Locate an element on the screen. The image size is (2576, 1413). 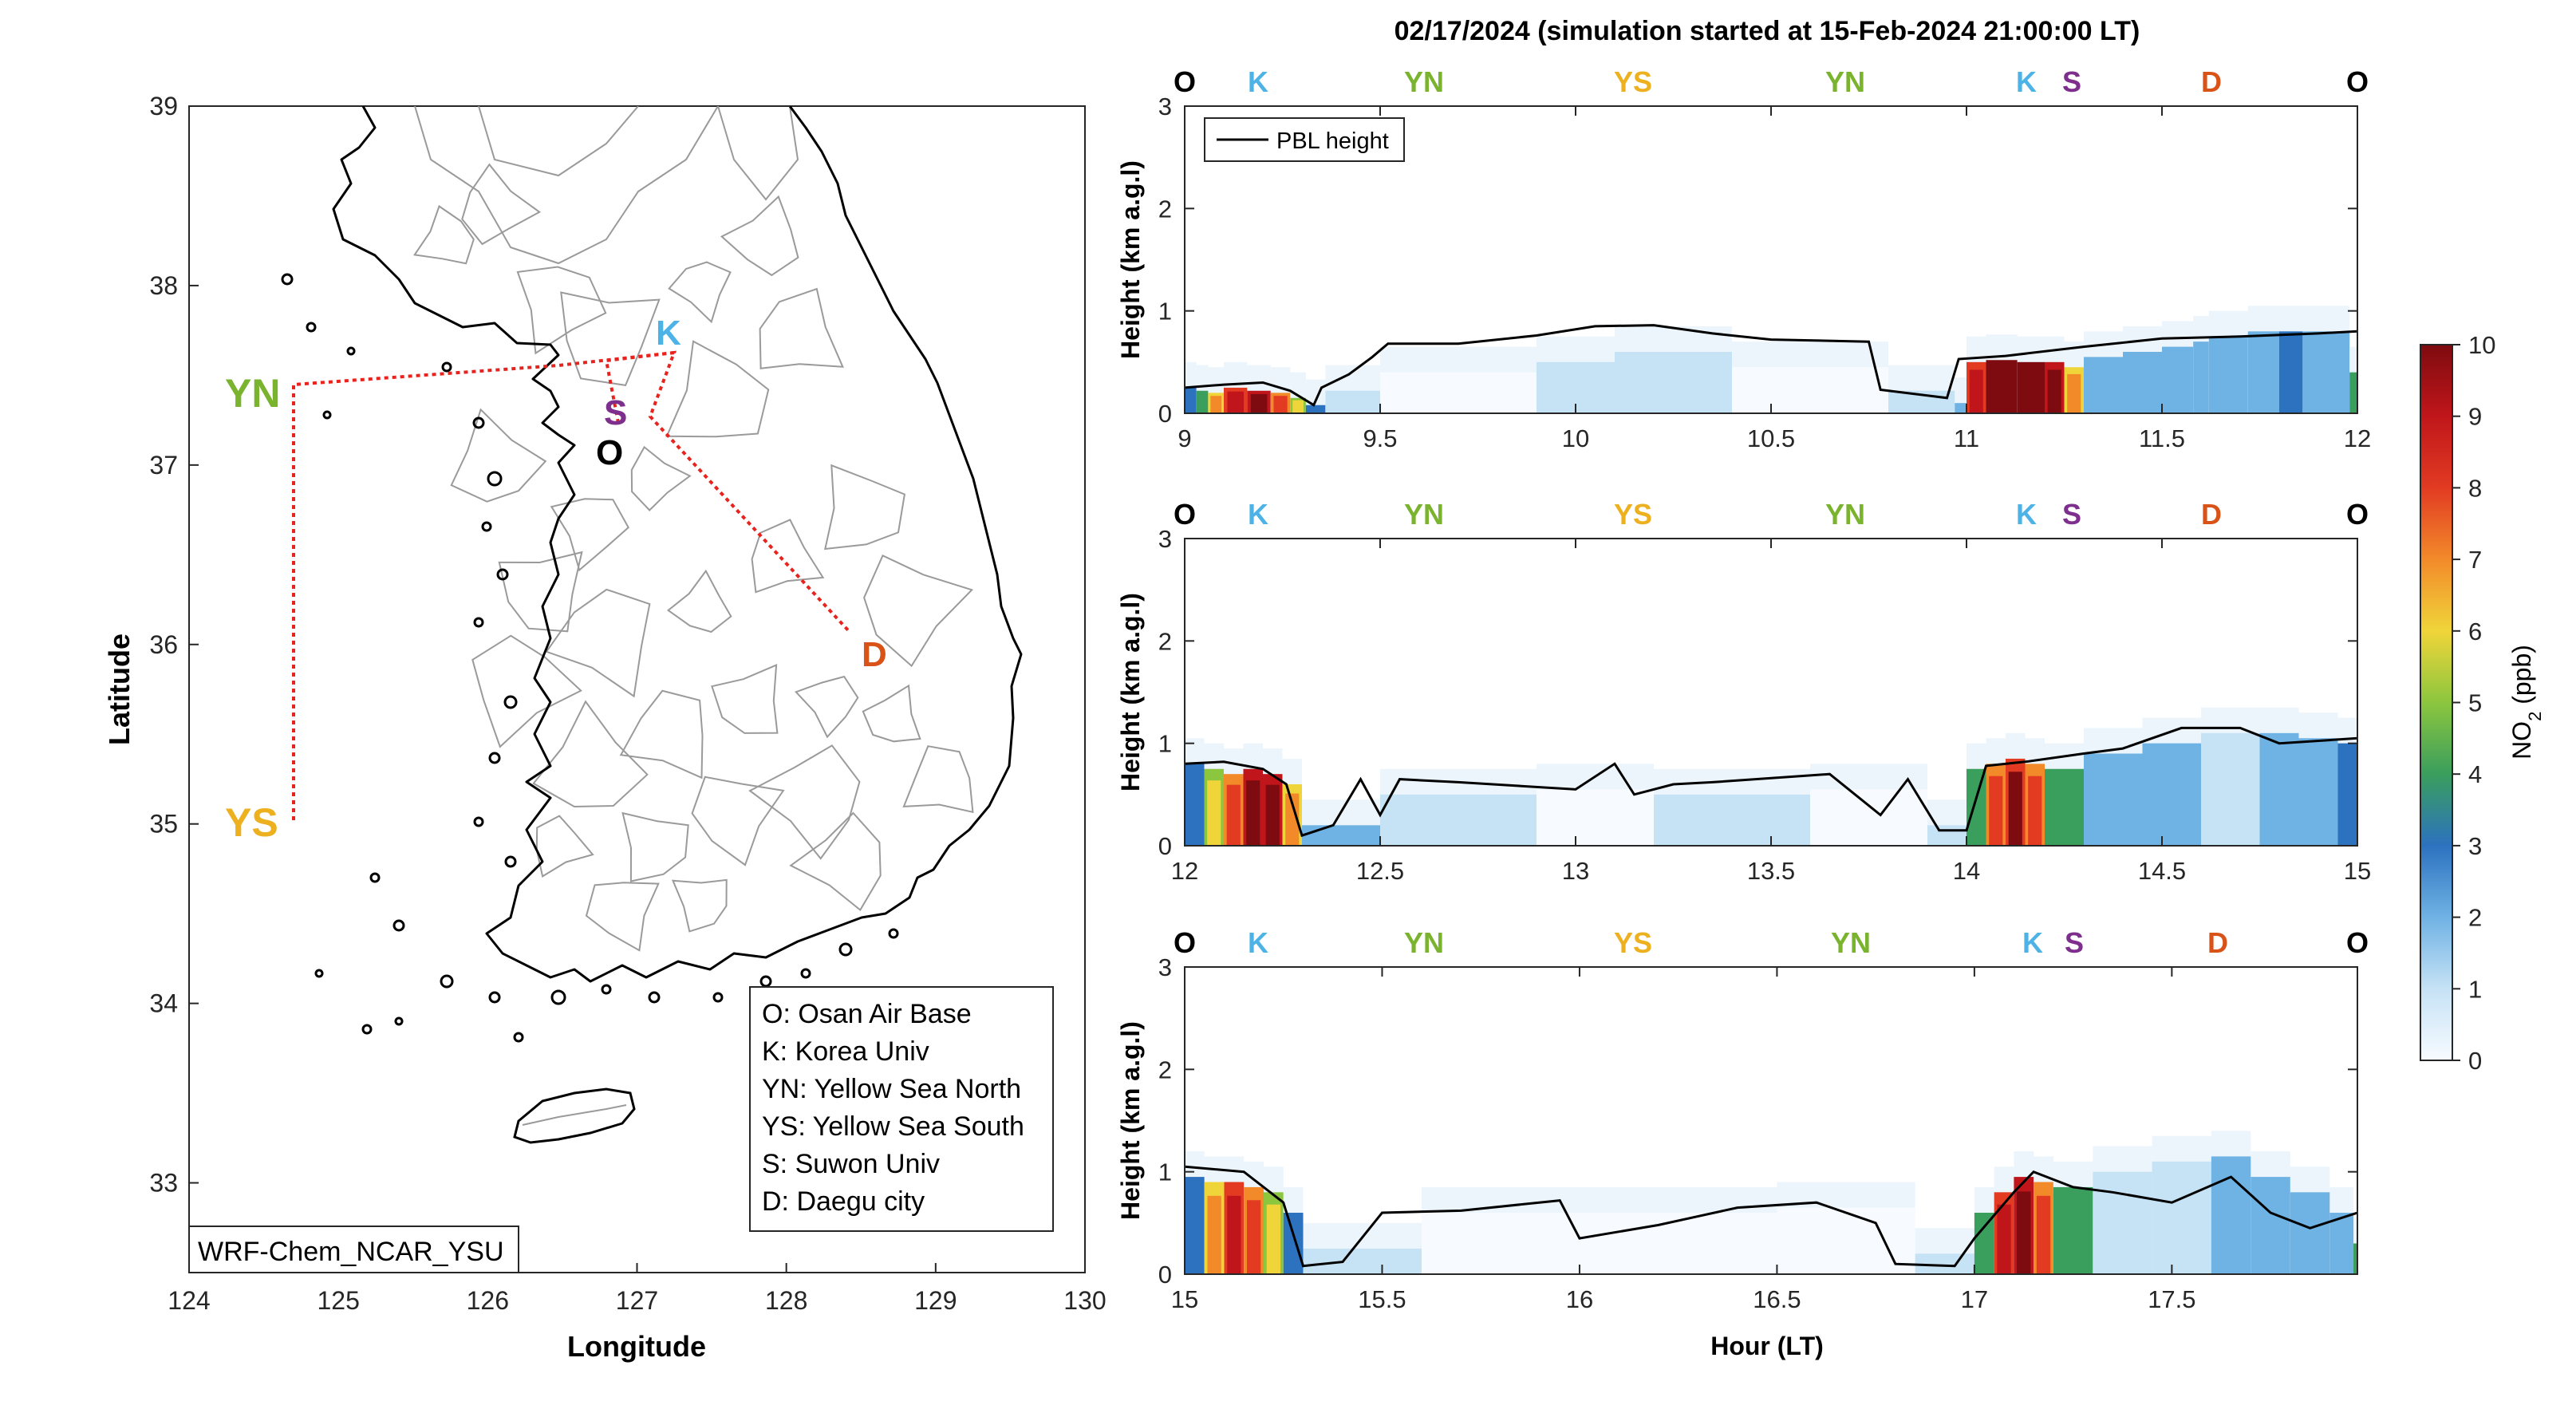
pbl-legend-label: PBL height is located at coordinates (1332, 141).